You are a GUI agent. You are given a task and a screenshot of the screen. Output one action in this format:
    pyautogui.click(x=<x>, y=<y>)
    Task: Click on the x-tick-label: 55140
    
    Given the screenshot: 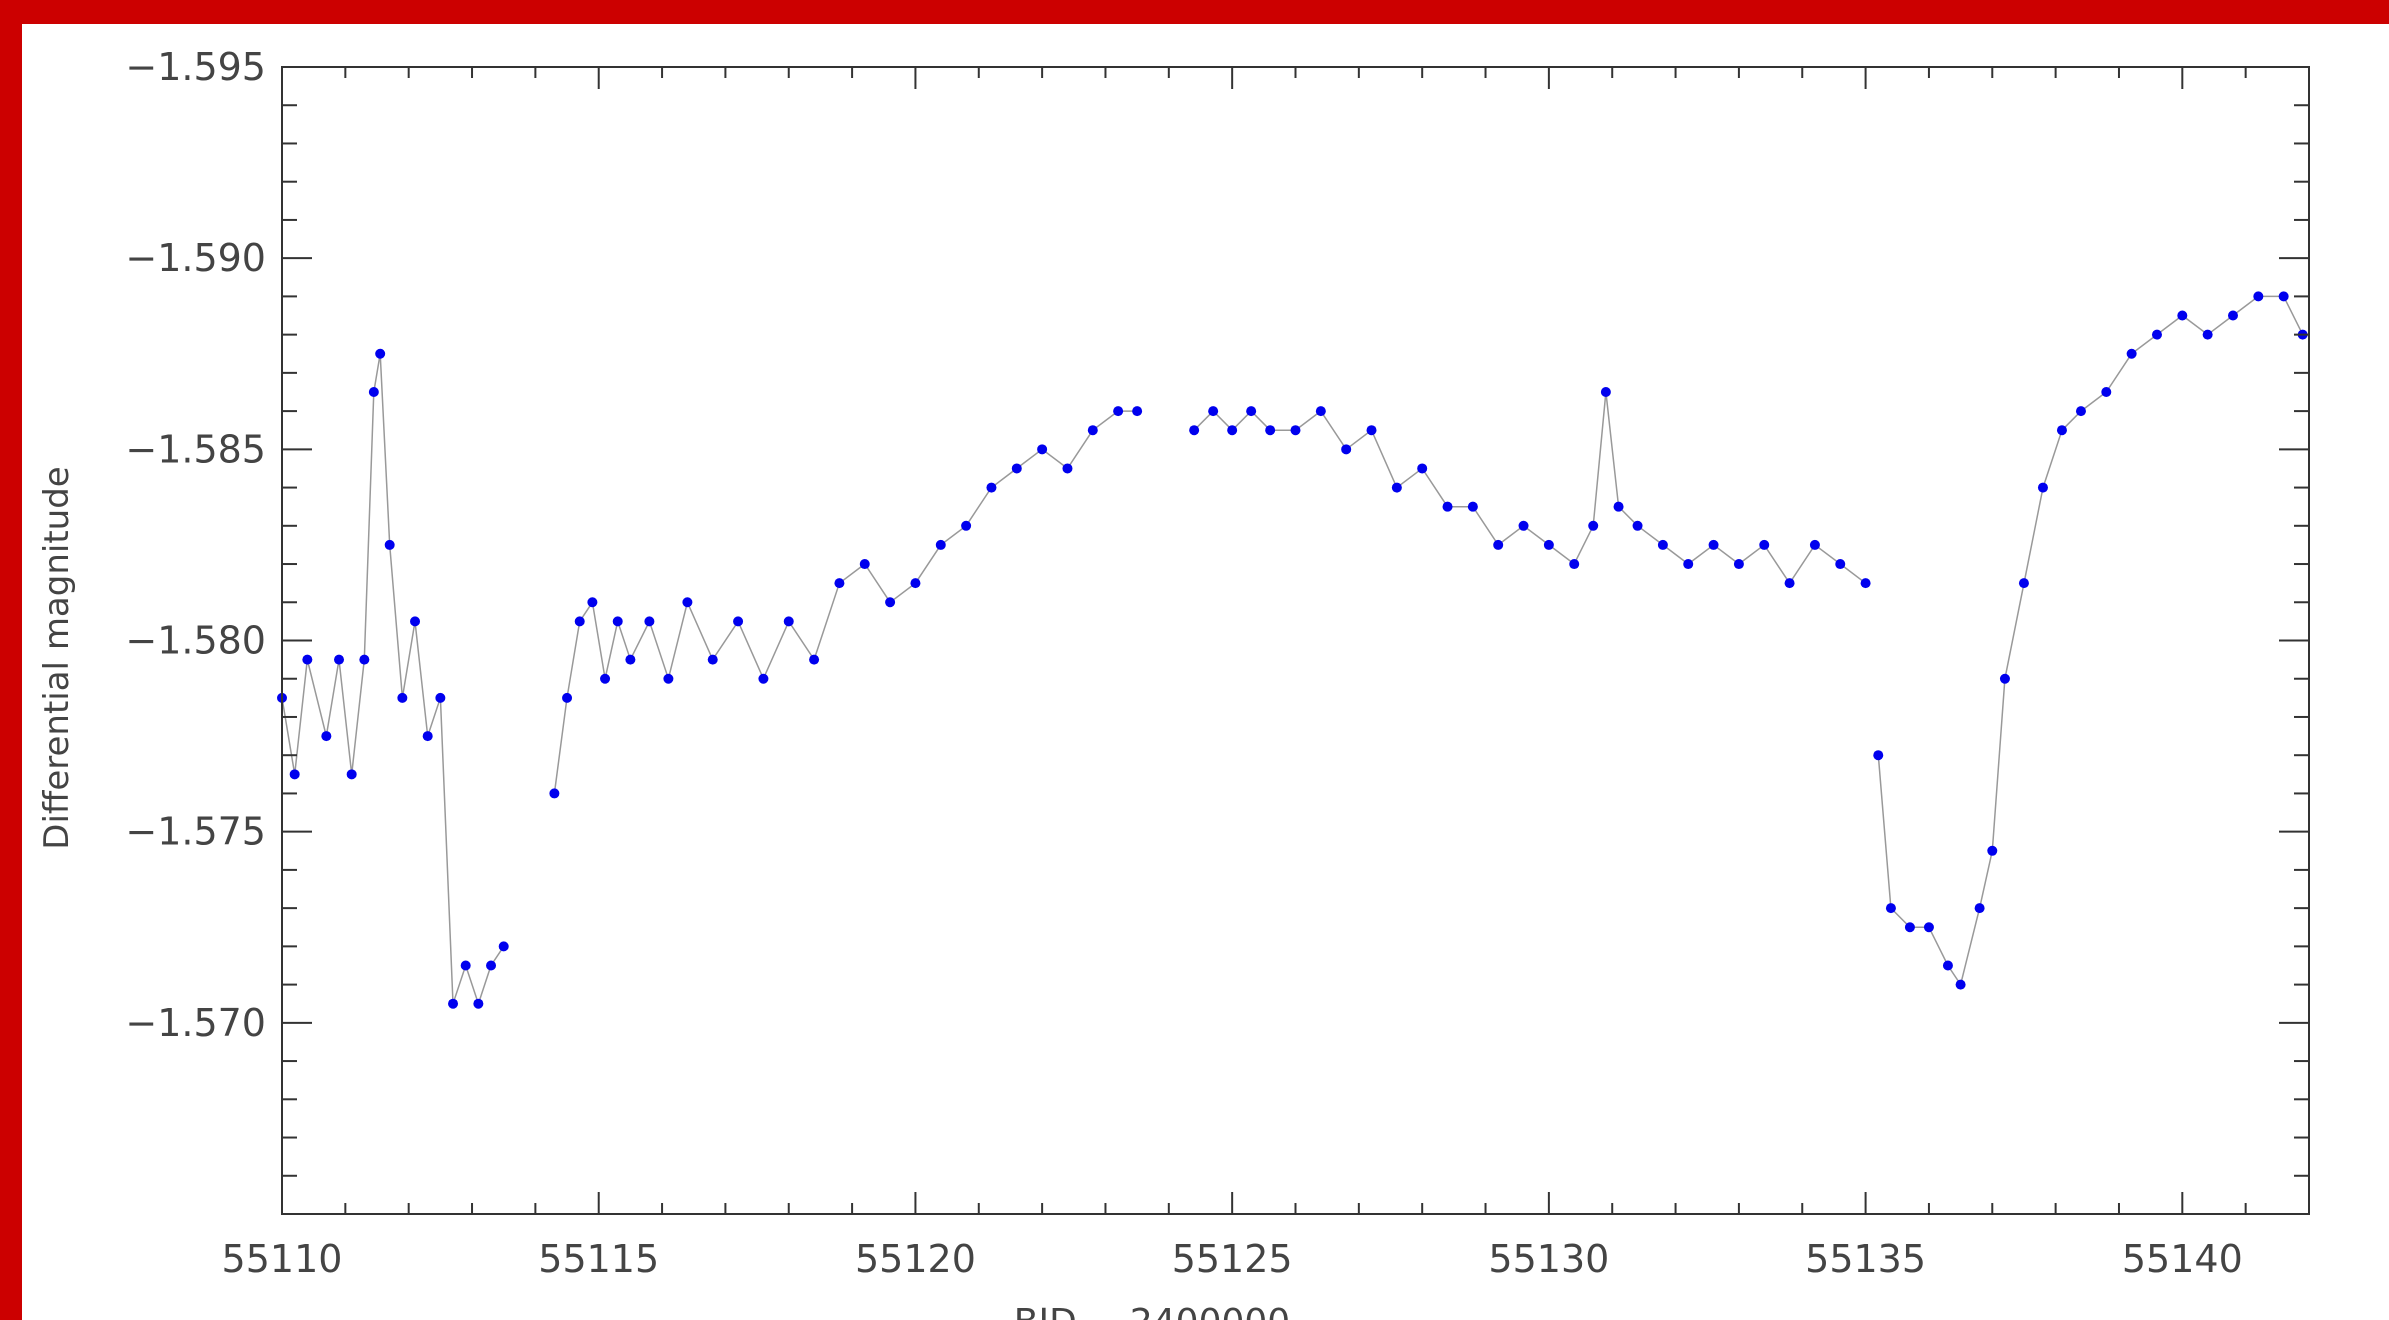 What is the action you would take?
    pyautogui.click(x=2182, y=1259)
    